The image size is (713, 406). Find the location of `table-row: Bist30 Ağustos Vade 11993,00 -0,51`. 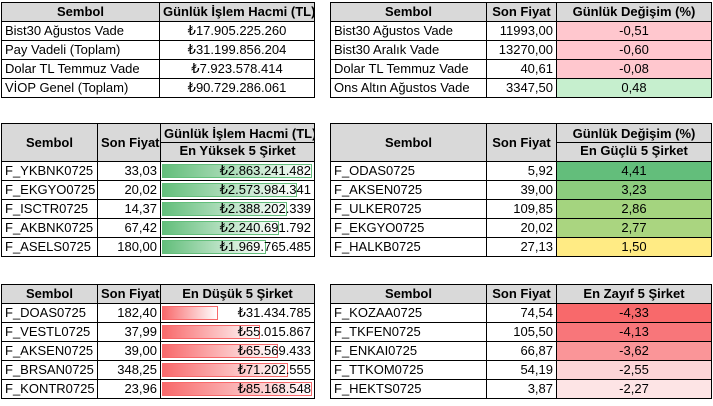

table-row: Bist30 Ağustos Vade 11993,00 -0,51 is located at coordinates (521, 31).